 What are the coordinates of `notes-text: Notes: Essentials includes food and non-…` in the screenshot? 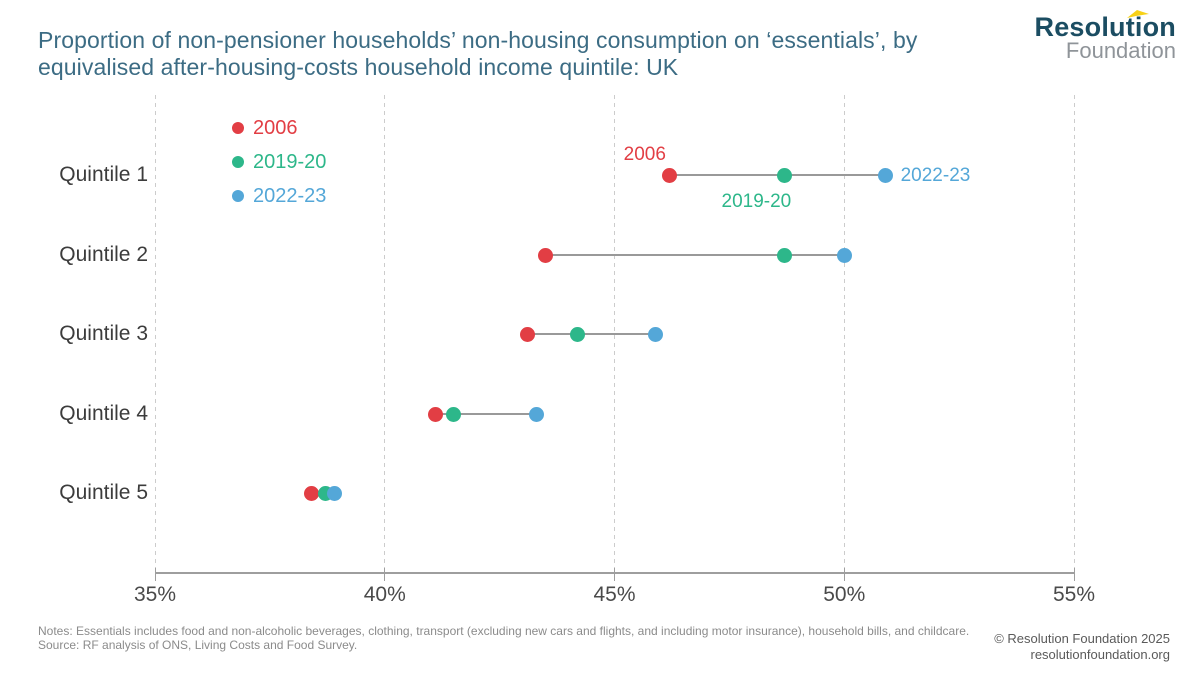 It's located at (504, 631).